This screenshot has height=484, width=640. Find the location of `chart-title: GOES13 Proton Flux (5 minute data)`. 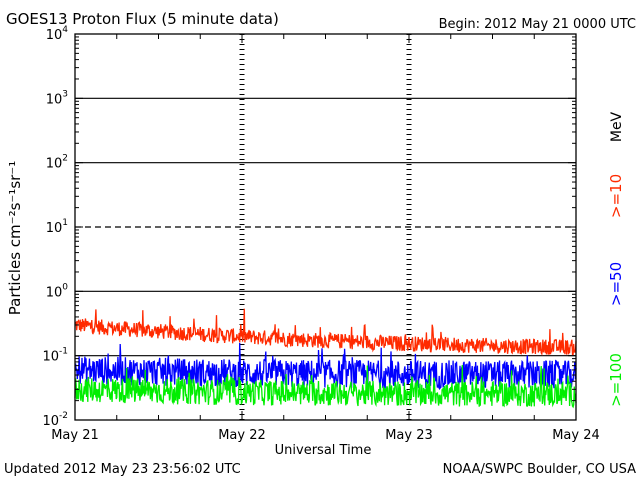

chart-title: GOES13 Proton Flux (5 minute data) is located at coordinates (142, 19).